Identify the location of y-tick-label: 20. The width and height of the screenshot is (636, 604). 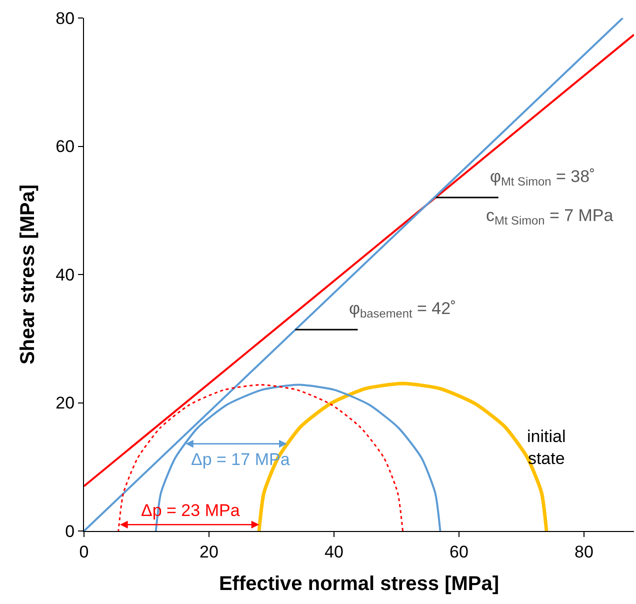
(65, 403).